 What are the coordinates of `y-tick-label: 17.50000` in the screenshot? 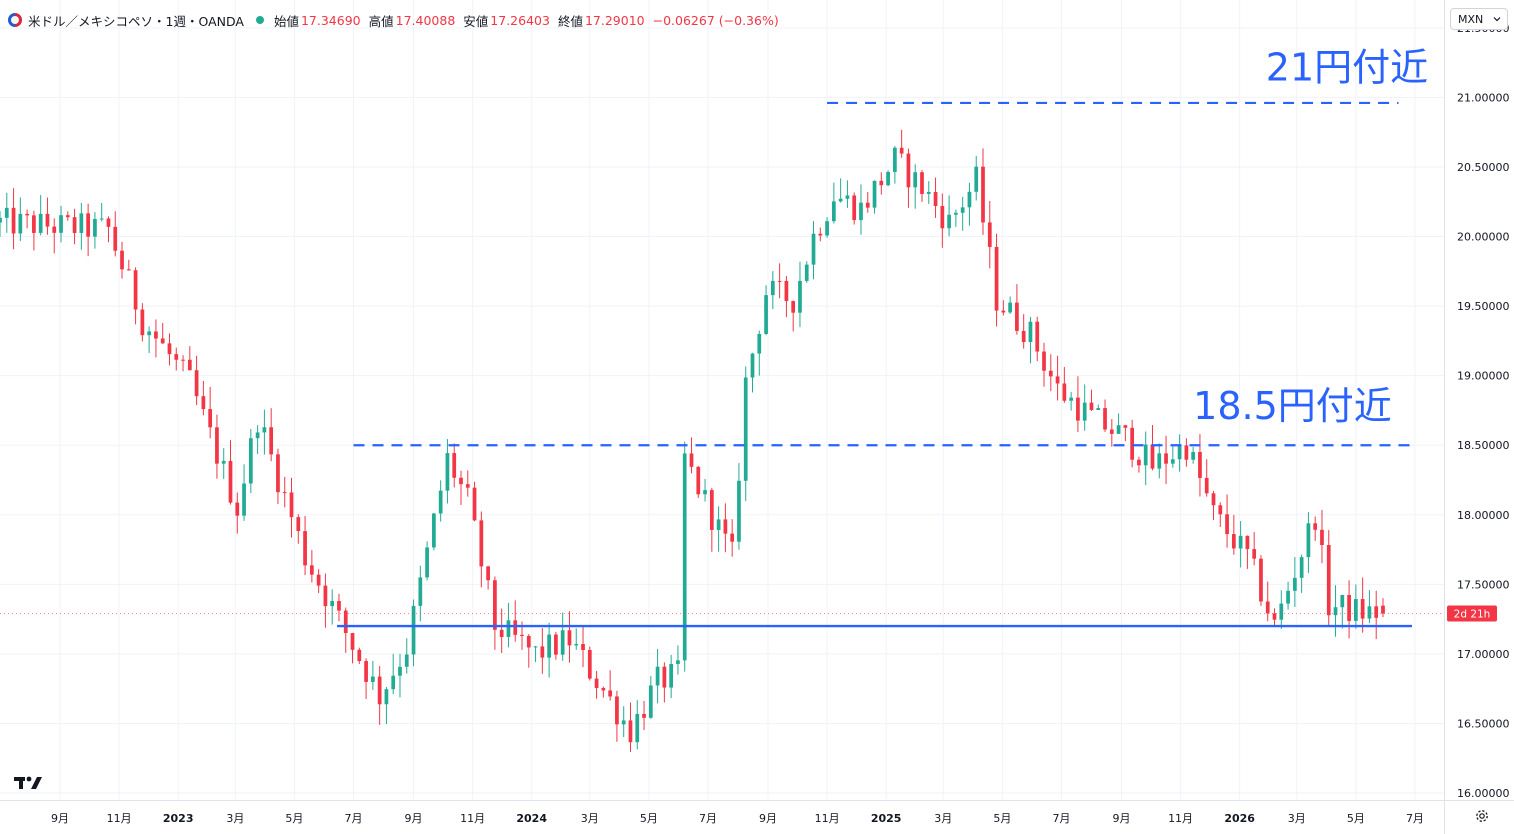 It's located at (1483, 584).